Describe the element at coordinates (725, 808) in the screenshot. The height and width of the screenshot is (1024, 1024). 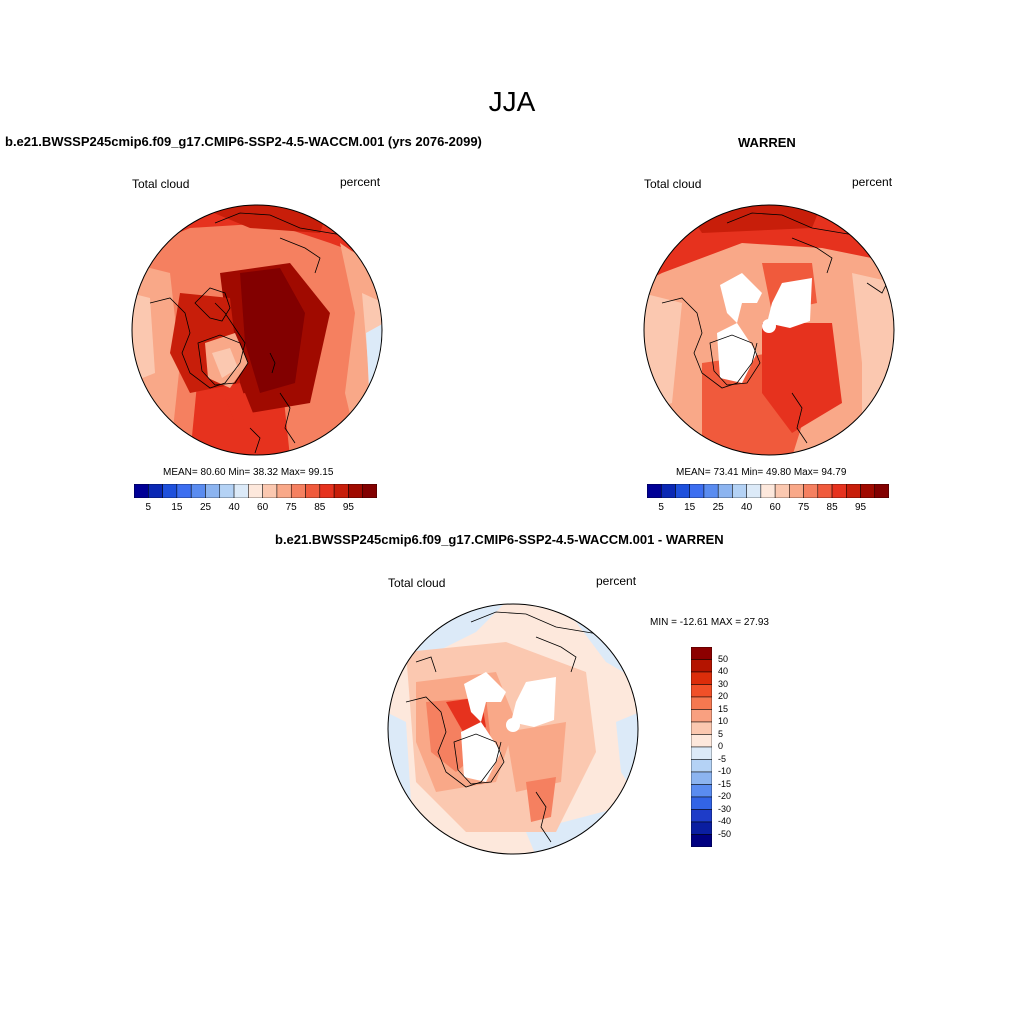
I see `diff-colorbar-tick: -30` at that location.